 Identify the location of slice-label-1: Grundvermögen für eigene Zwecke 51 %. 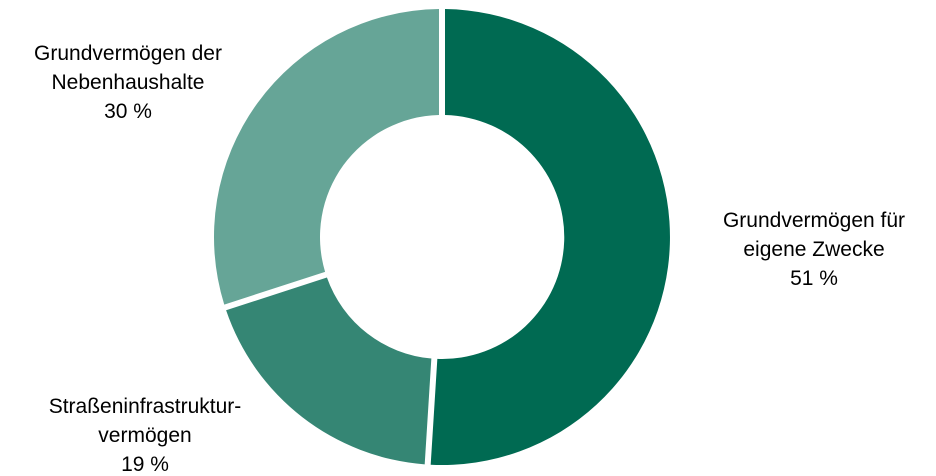
(814, 249).